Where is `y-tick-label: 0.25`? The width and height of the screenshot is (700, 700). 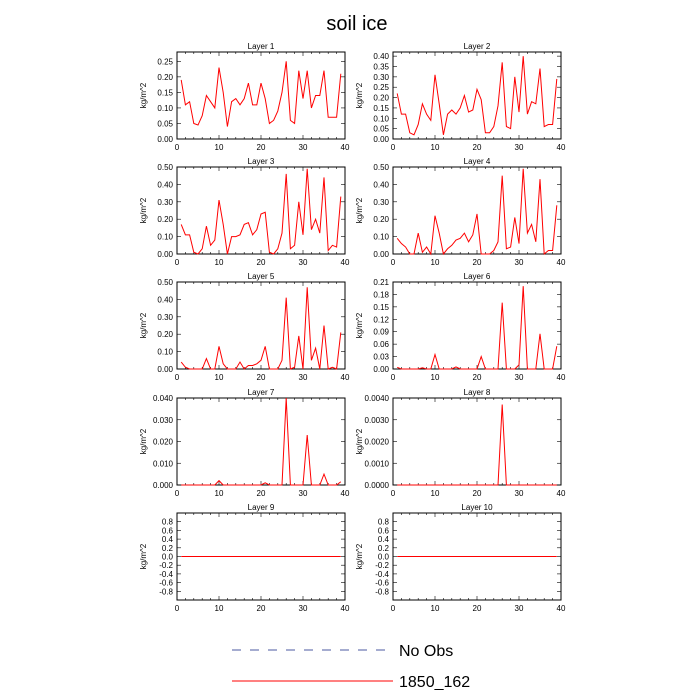 y-tick-label: 0.25 is located at coordinates (381, 87).